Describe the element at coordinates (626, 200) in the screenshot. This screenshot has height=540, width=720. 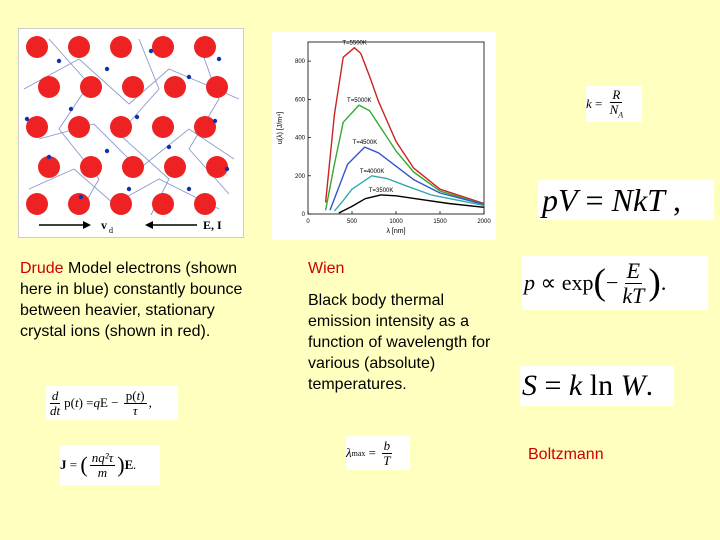
I see `equation-ideal-gas: pV = NkT ,` at that location.